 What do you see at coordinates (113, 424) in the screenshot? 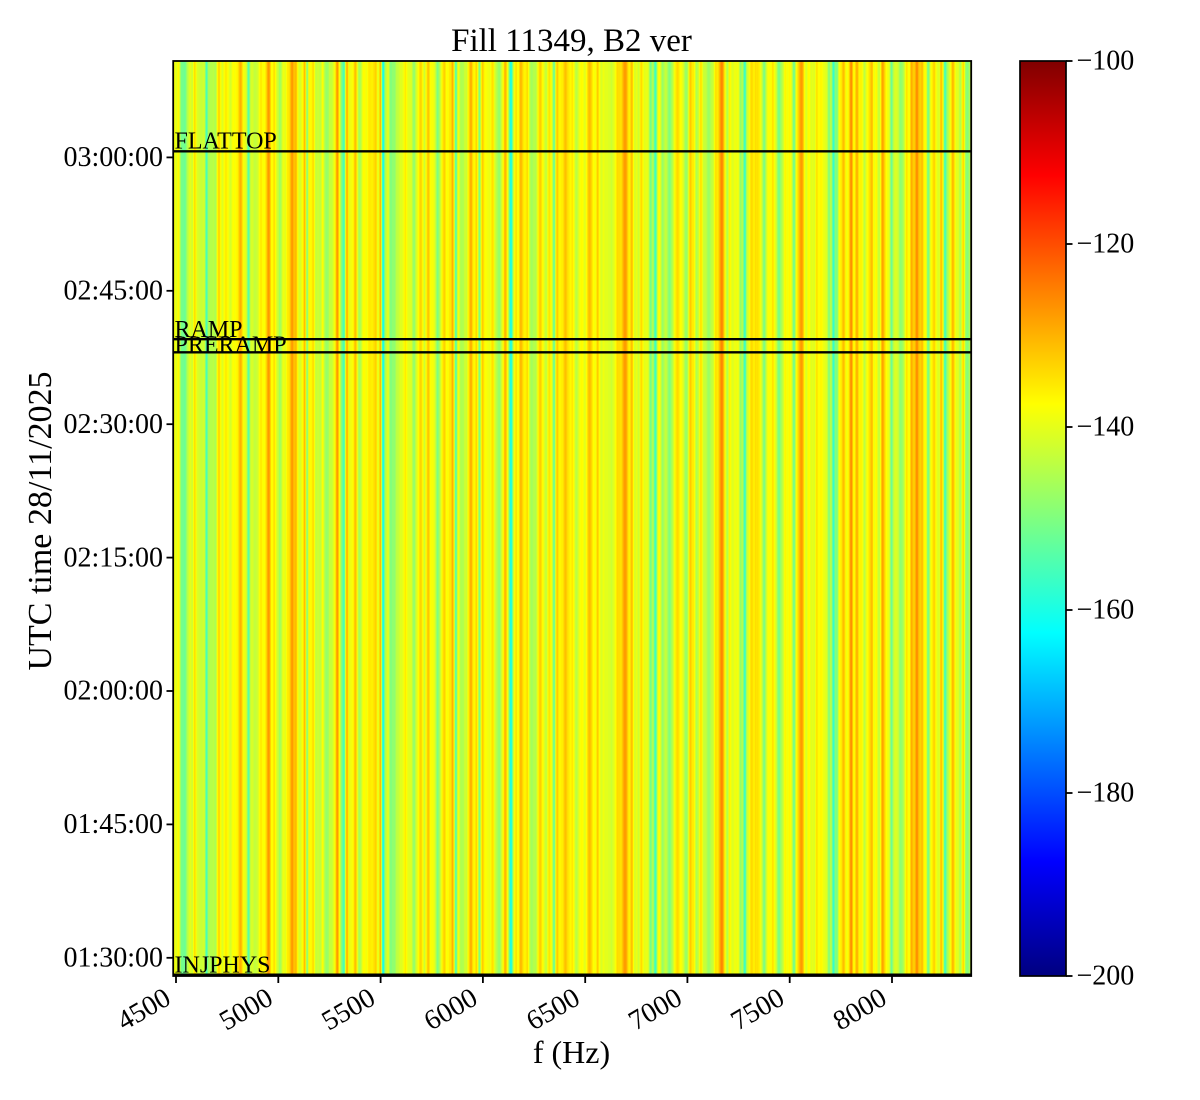
I see `svg-text: 02:30:00` at bounding box center [113, 424].